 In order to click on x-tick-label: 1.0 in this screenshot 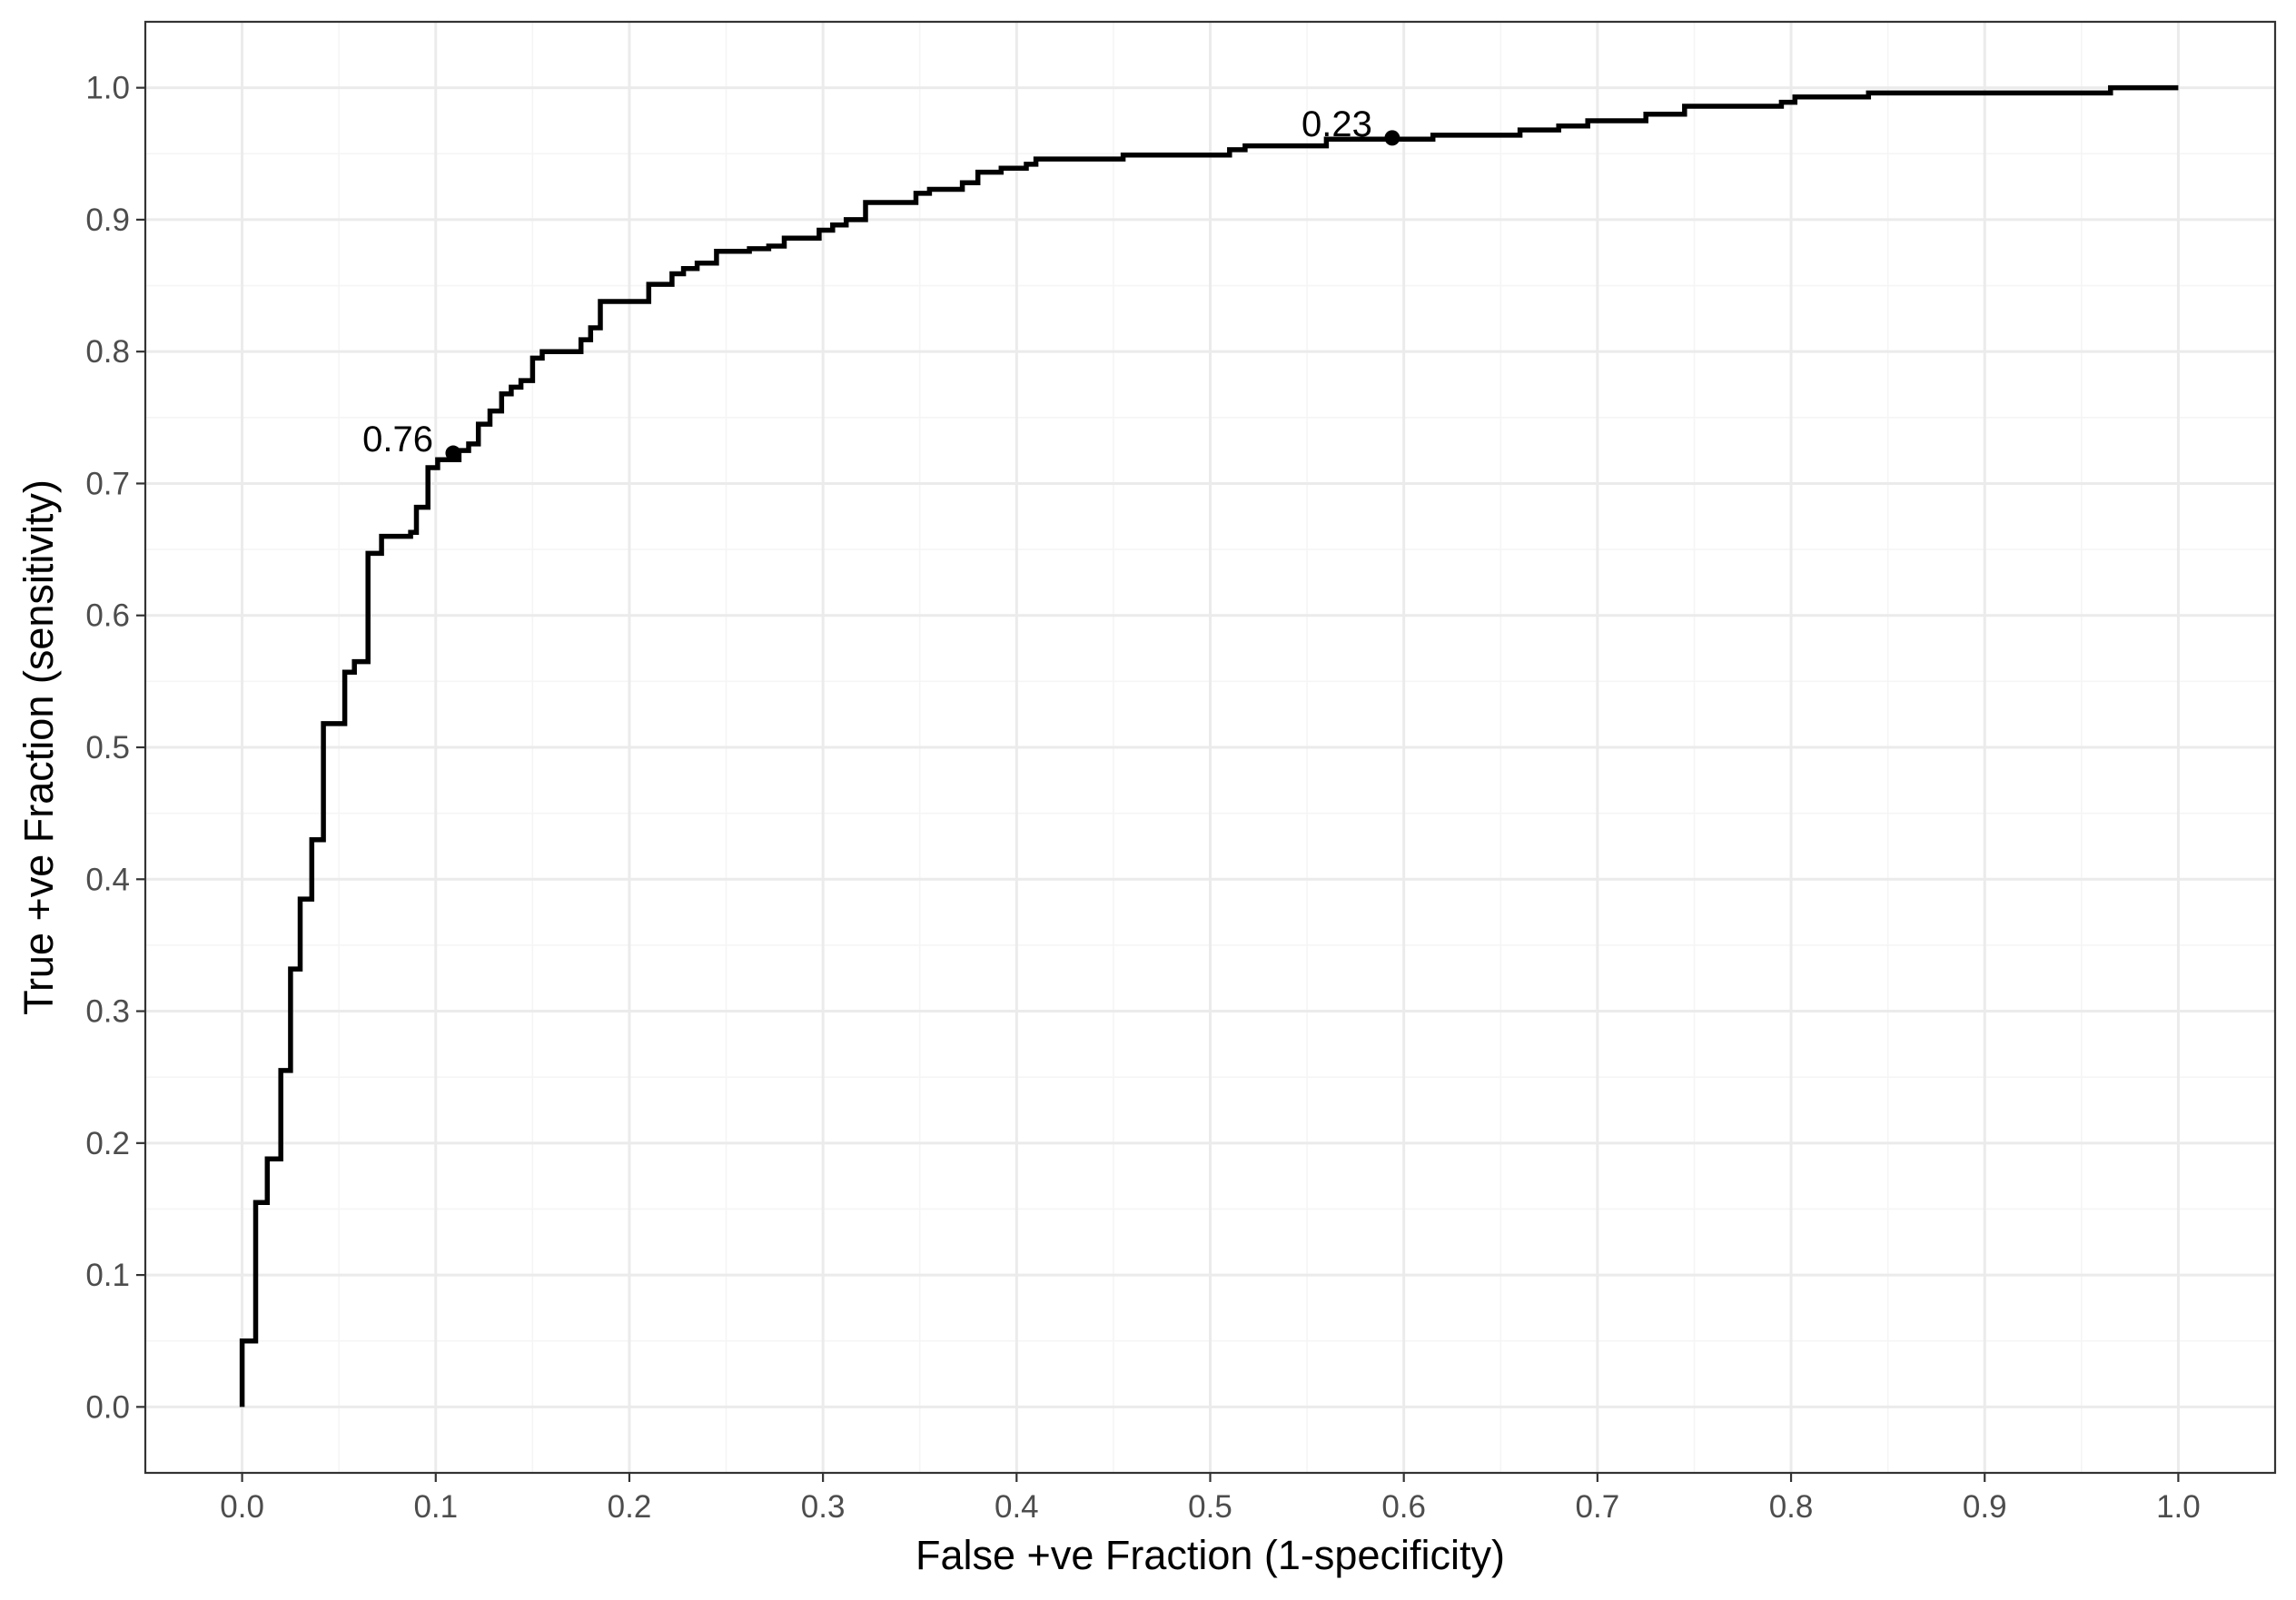, I will do `click(2178, 1507)`.